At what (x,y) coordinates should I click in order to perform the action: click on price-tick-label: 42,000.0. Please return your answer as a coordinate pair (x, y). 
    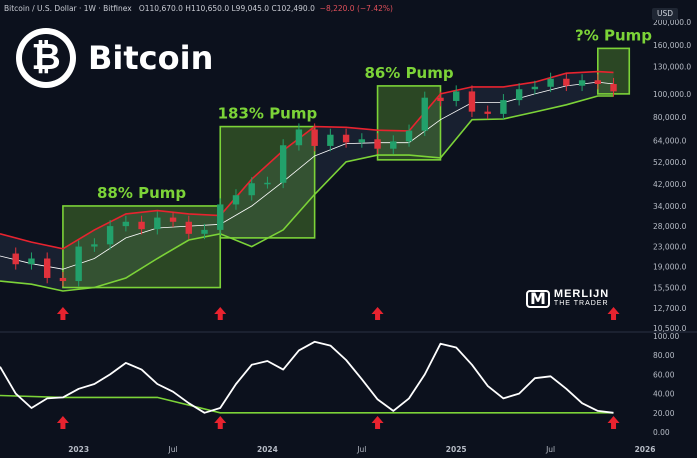
    Looking at the image, I should click on (670, 184).